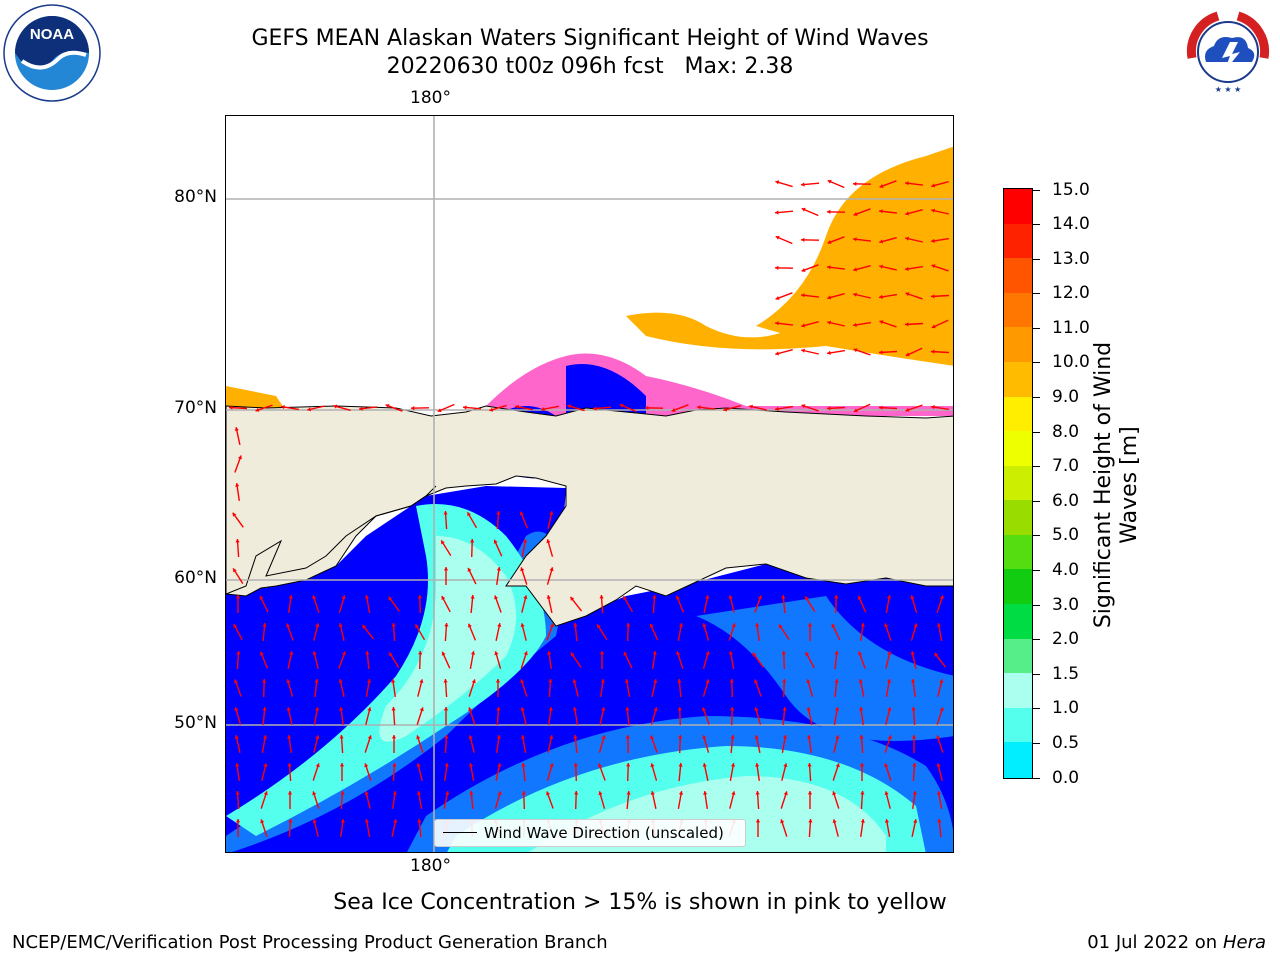 This screenshot has width=1280, height=960. Describe the element at coordinates (460, 832) in the screenshot. I see `legend-line-sample` at that location.